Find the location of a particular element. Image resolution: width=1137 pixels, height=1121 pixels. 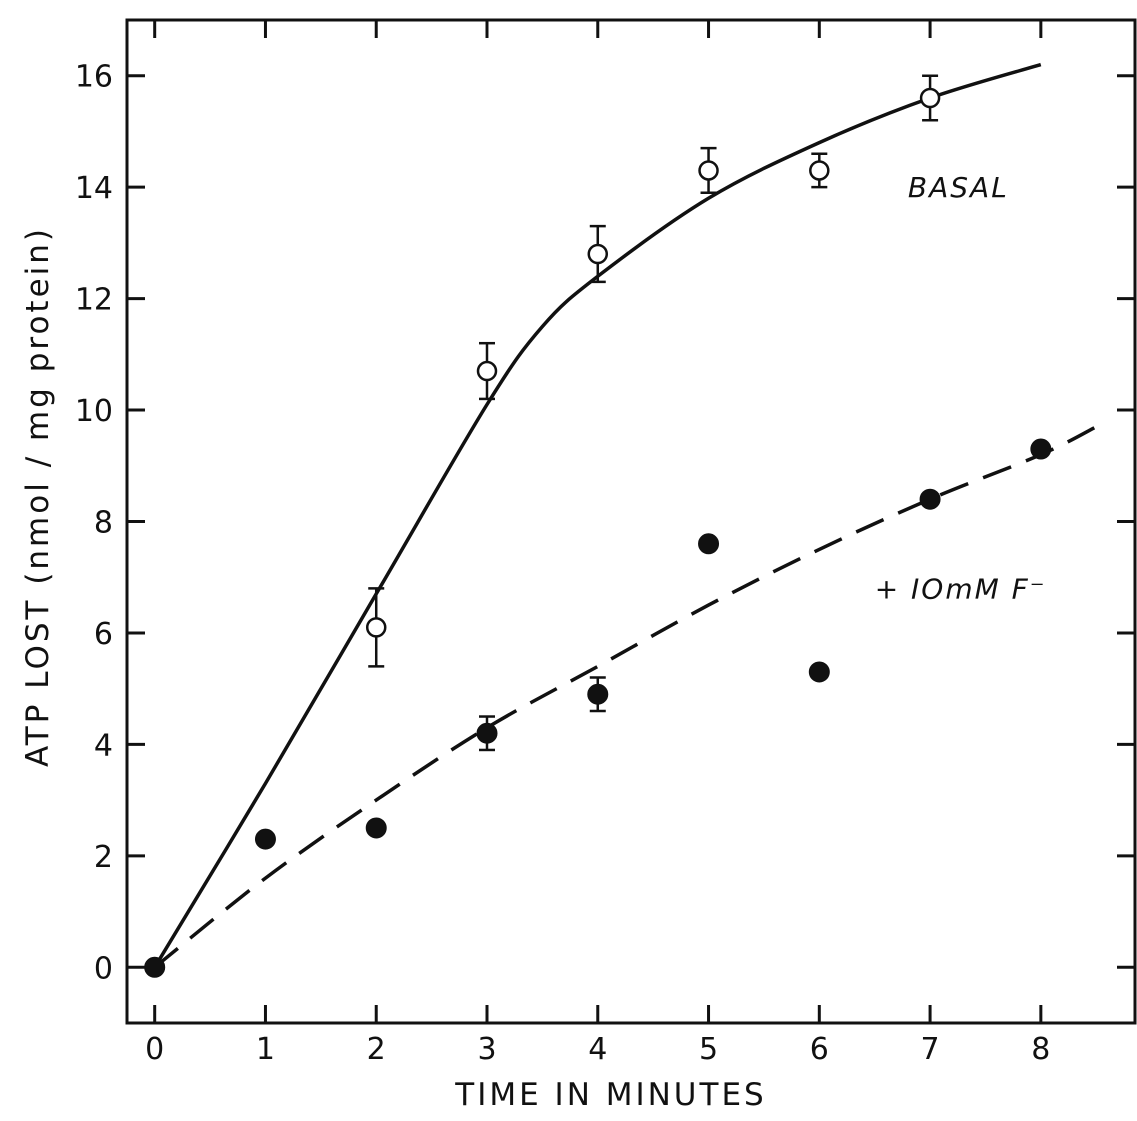

x-tick-label-6: 6 is located at coordinates (819, 1049).